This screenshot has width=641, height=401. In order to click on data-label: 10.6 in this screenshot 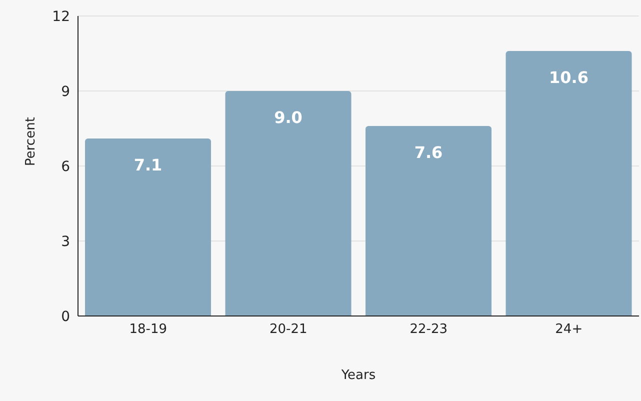, I will do `click(569, 77)`.